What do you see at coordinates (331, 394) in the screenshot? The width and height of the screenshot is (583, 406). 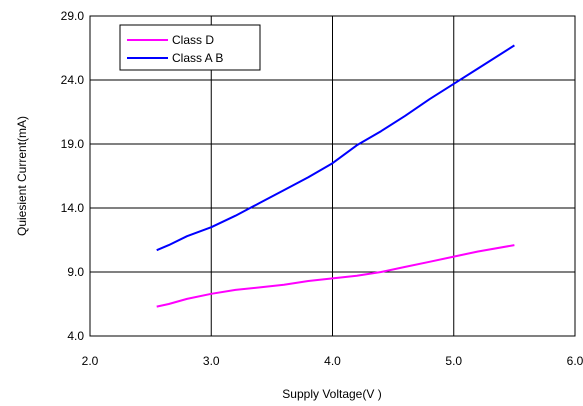 I see `x-axis-label: Supply Voltage(V )` at bounding box center [331, 394].